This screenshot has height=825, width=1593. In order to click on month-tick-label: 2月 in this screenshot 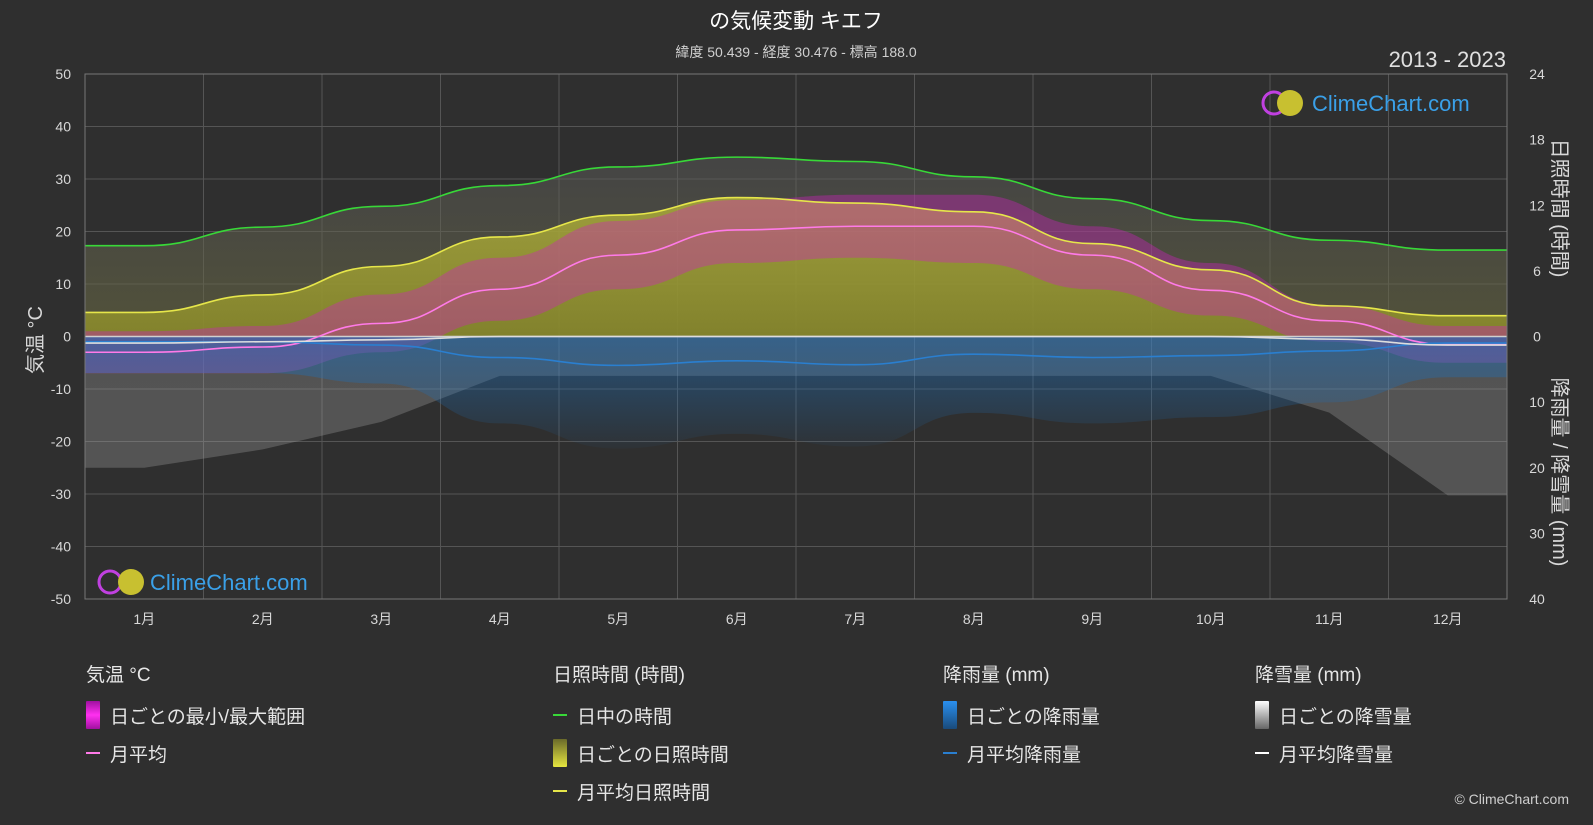, I will do `click(263, 619)`.